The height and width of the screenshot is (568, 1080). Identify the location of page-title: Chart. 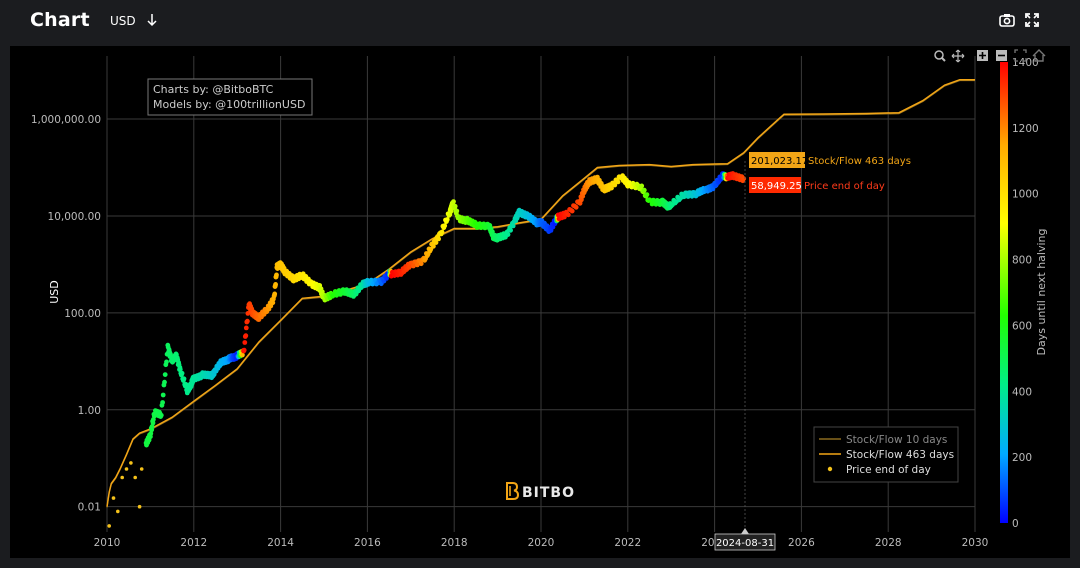
(60, 20).